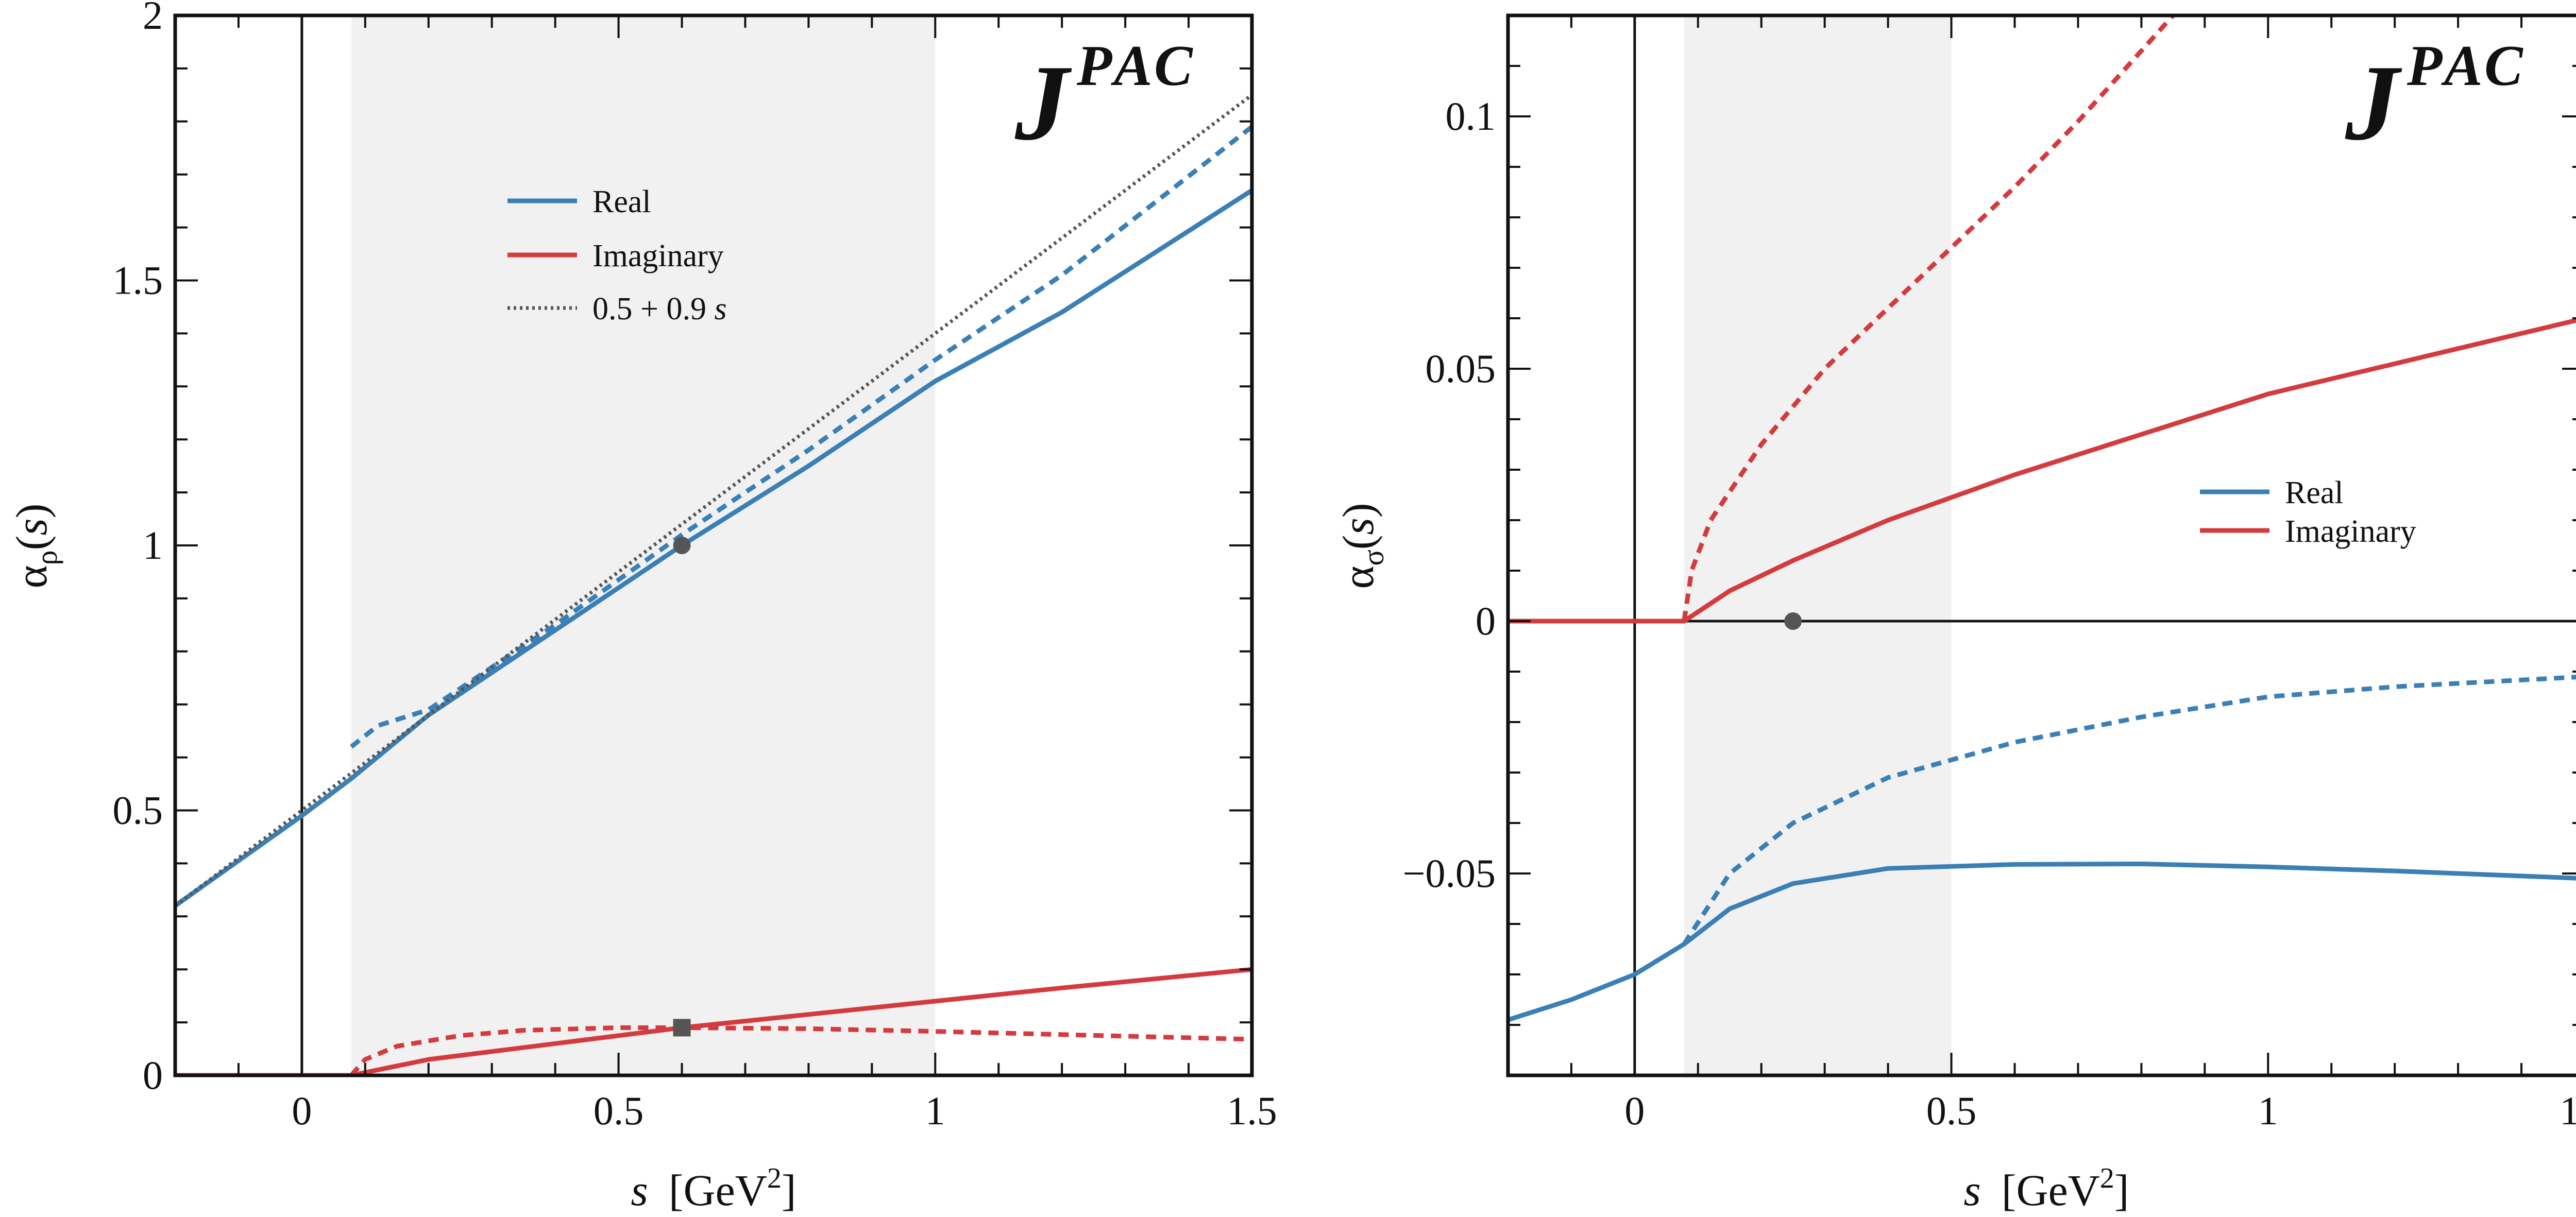  What do you see at coordinates (138, 280) in the screenshot?
I see `y-tick-label: 1.5` at bounding box center [138, 280].